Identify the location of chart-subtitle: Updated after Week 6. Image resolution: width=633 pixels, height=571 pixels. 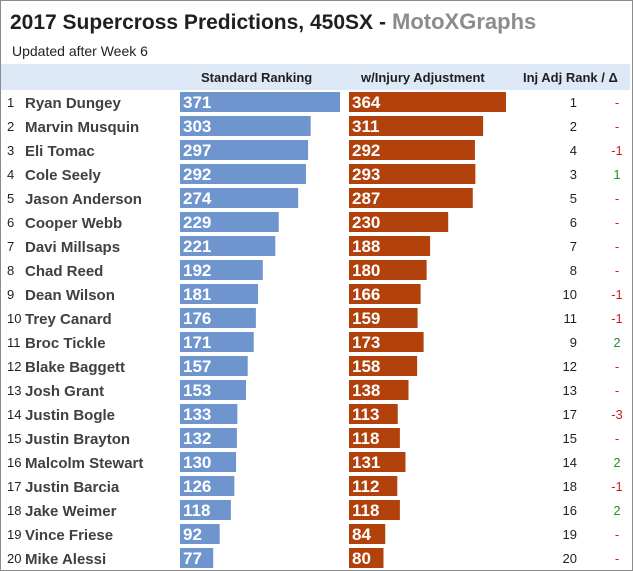
(80, 51).